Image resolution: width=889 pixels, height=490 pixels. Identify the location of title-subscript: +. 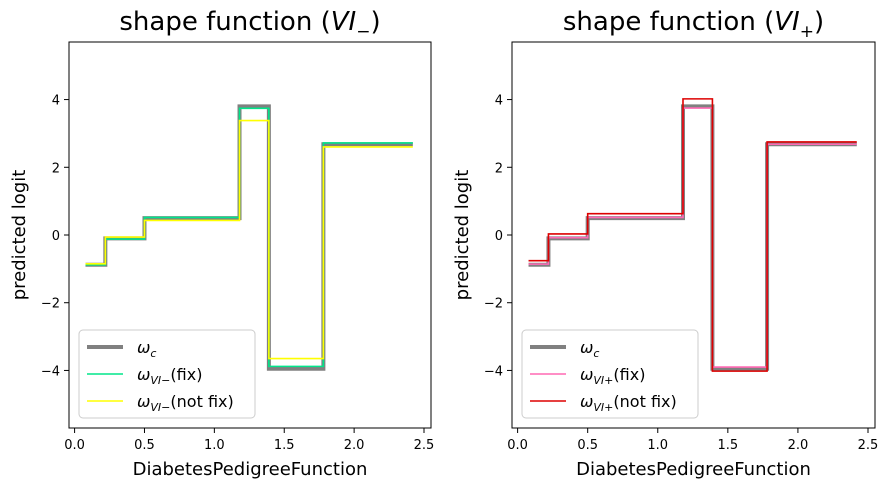
(807, 32).